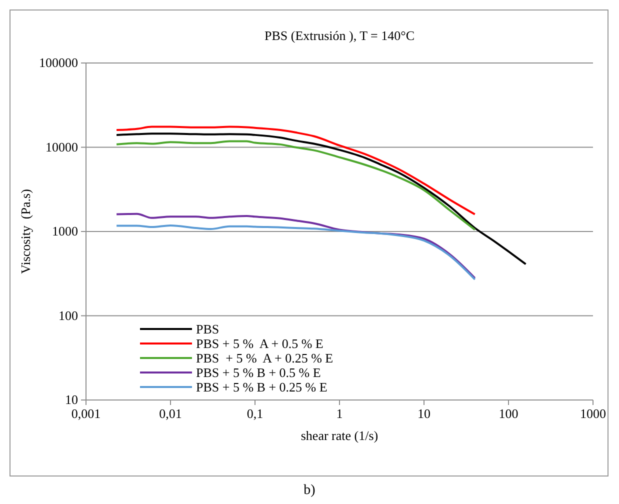 Image resolution: width=619 pixels, height=504 pixels. I want to click on legend-label: PBS + 5 % A + 0.5 % E, so click(260, 343).